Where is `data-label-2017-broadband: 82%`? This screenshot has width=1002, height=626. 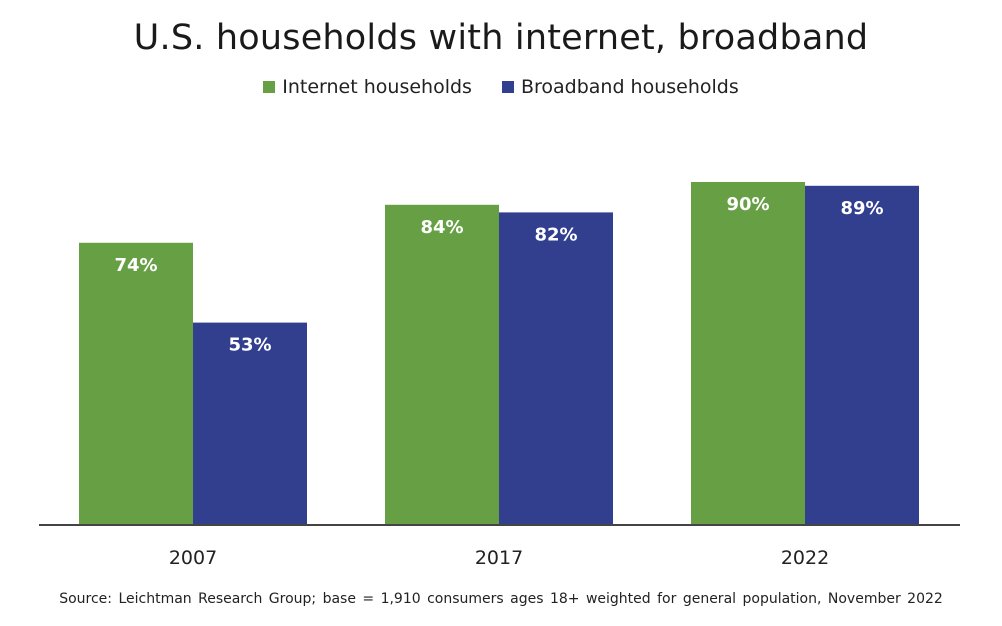 data-label-2017-broadband: 82% is located at coordinates (555, 234).